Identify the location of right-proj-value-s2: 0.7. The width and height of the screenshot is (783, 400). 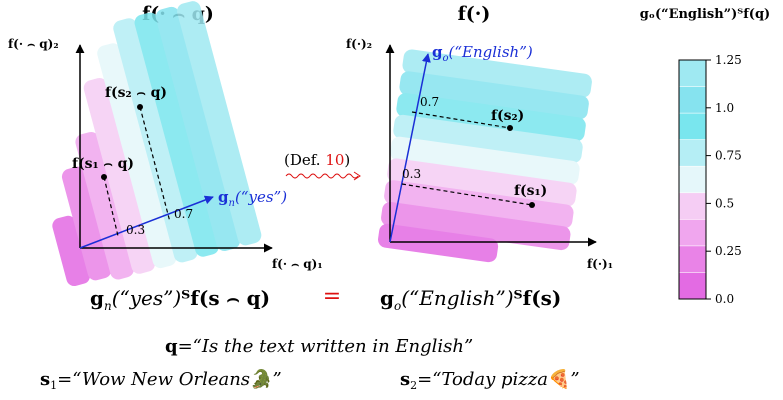
(429, 102).